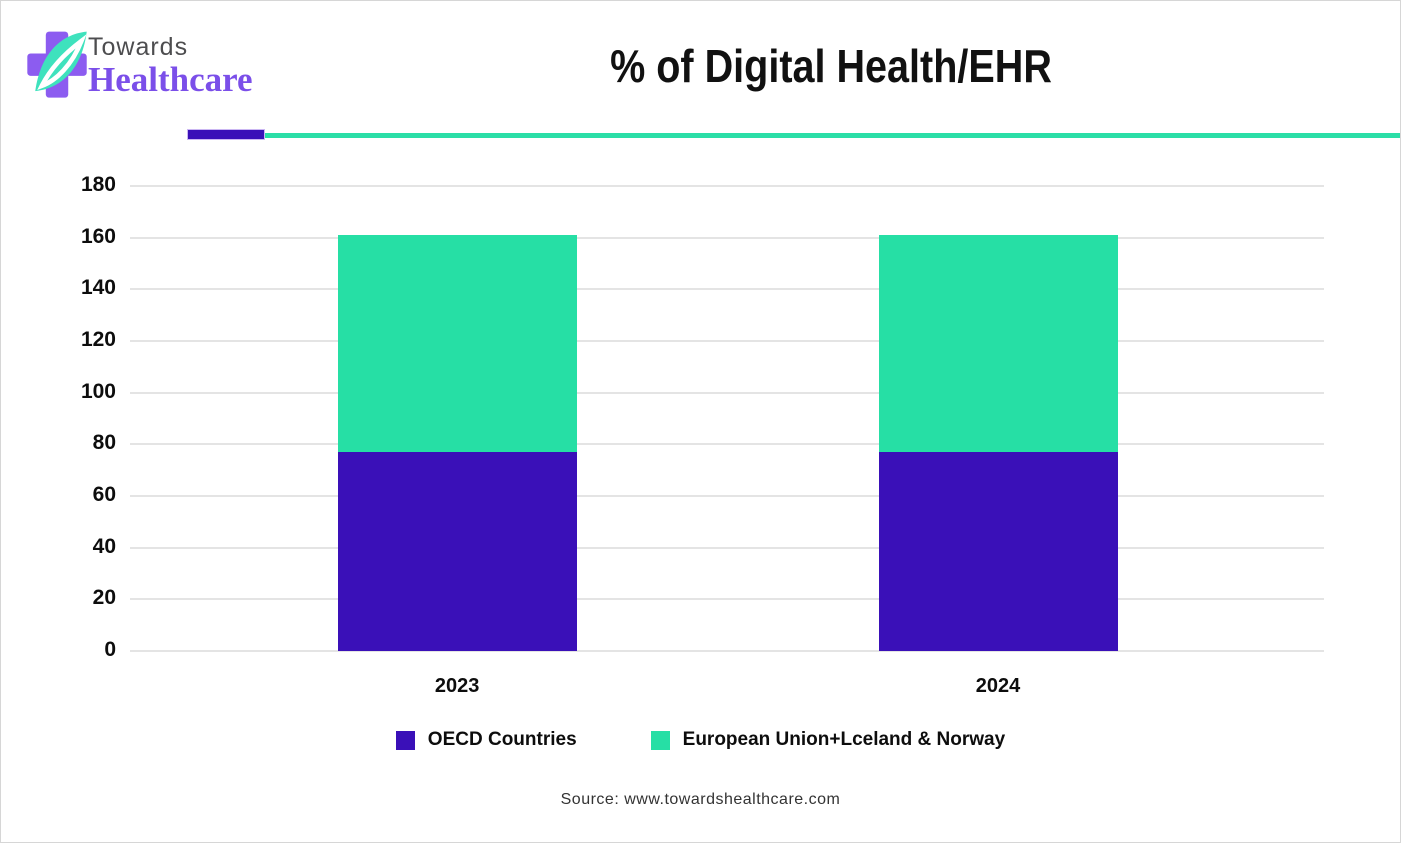  I want to click on legend-item-oecd-countries: OECD Countries, so click(486, 740).